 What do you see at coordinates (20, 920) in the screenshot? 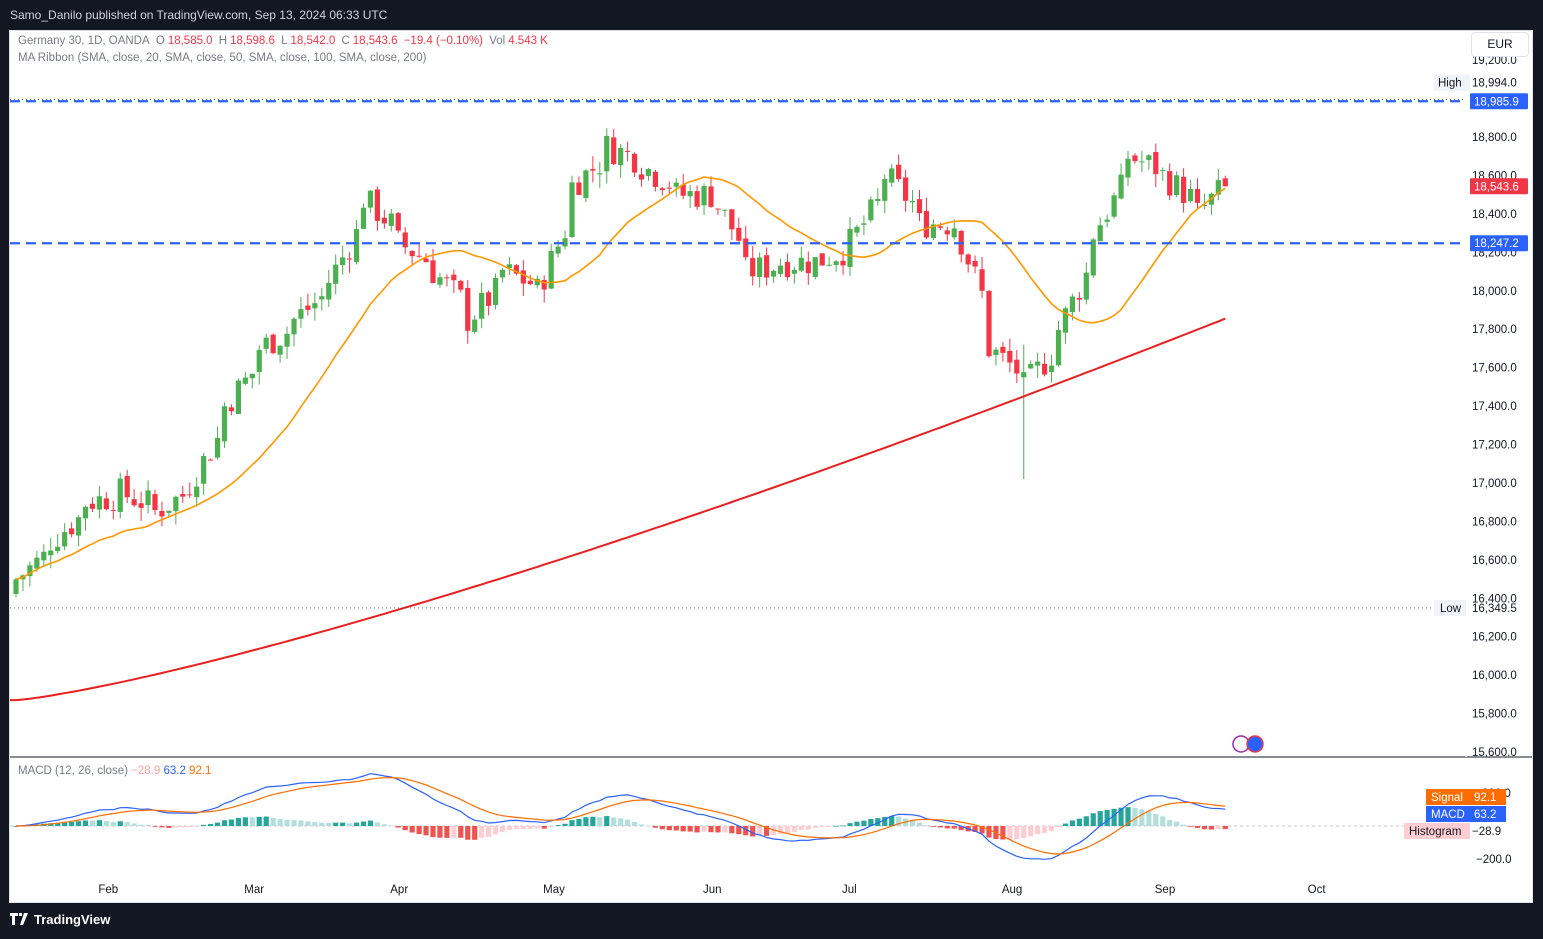
I see `tradingview-logo-icon` at bounding box center [20, 920].